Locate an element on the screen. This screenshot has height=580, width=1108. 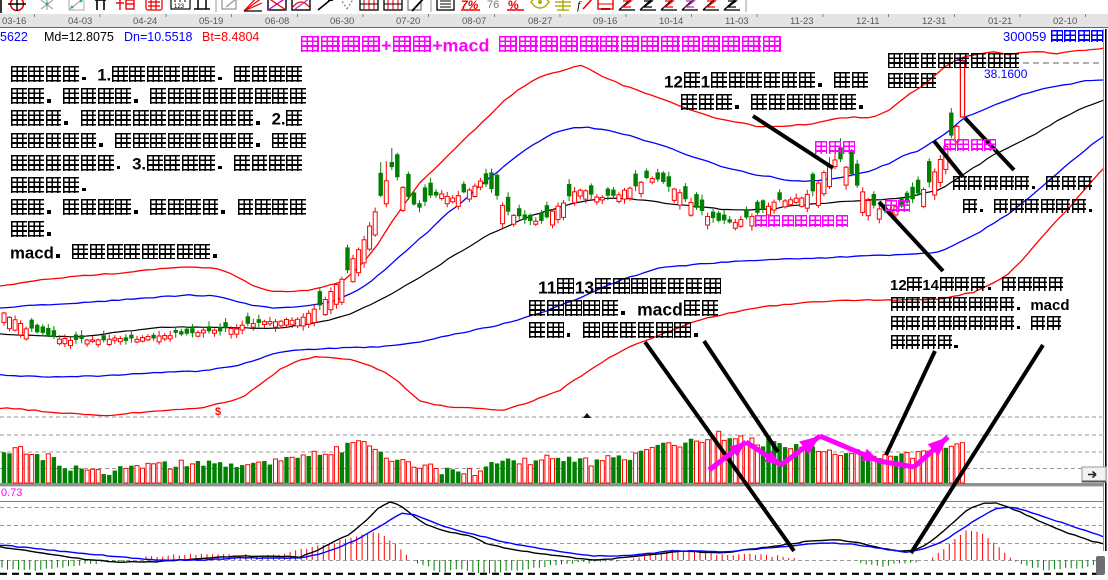
svg-text: 7% is located at coordinates (470, 6).